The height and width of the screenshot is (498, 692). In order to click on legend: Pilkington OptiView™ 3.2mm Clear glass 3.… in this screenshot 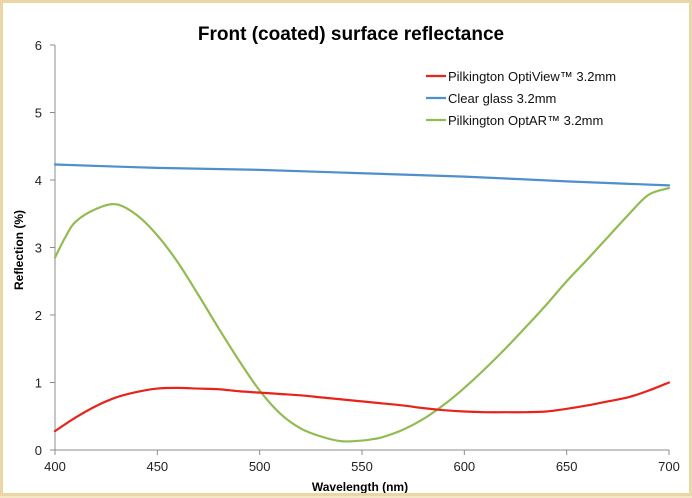, I will do `click(521, 98)`.